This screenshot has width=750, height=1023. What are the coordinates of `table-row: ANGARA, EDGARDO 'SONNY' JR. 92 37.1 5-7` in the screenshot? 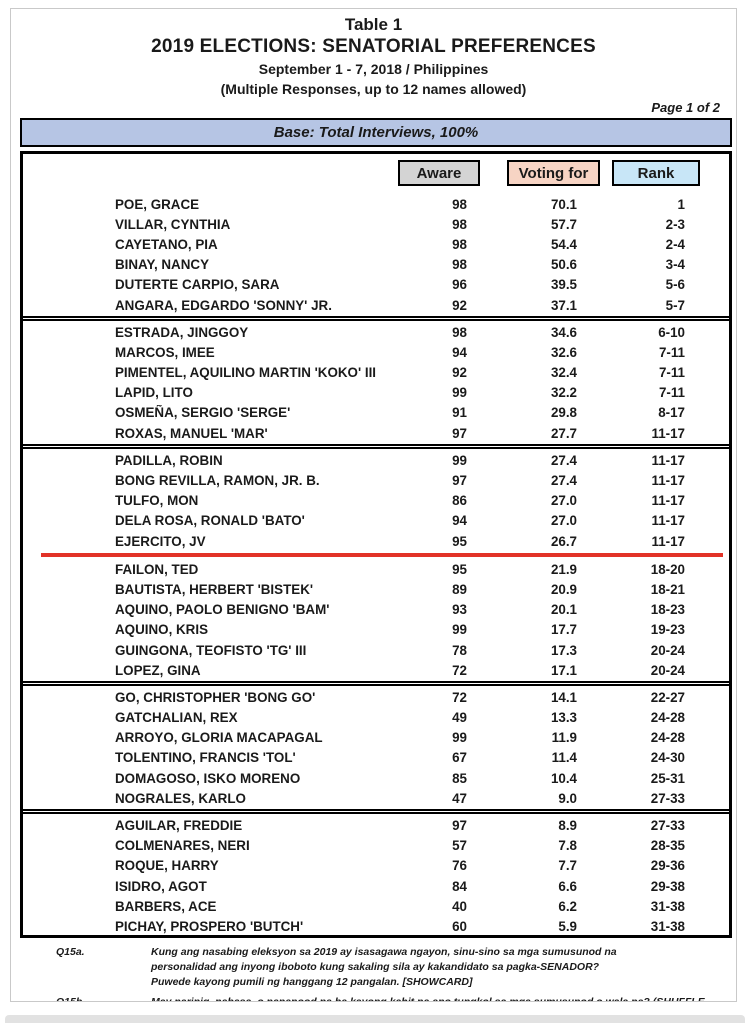 It's located at (376, 305).